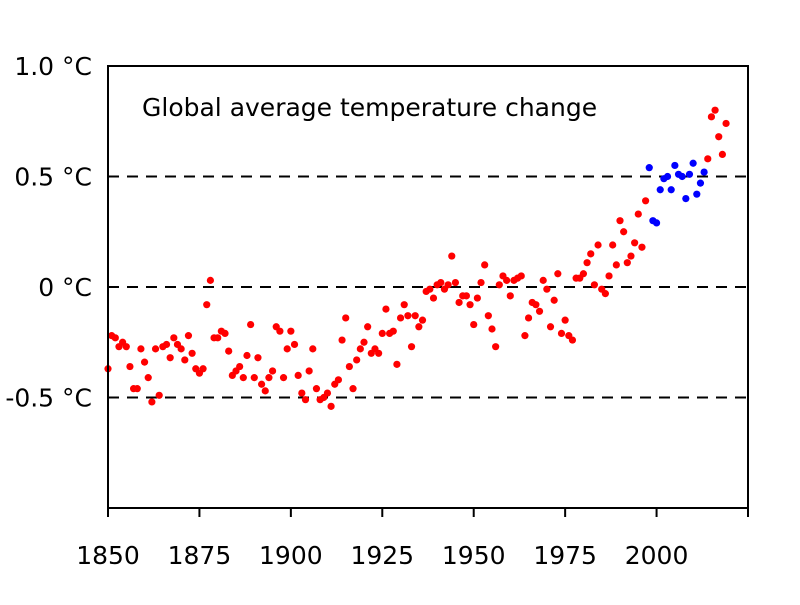 The height and width of the screenshot is (605, 800). Describe the element at coordinates (474, 555) in the screenshot. I see `x-tick-label: 1950` at that location.